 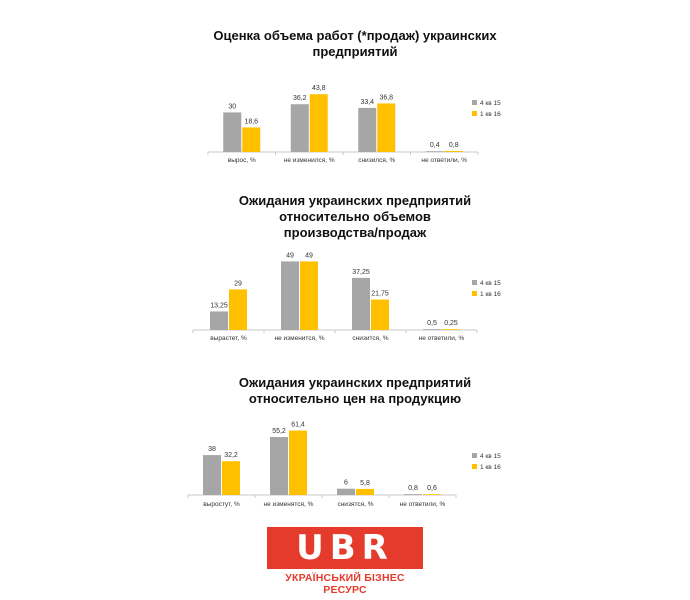 I want to click on chart-1-title-line-1: Оценка объема работ (*продаж) украинских, so click(x=355, y=35).